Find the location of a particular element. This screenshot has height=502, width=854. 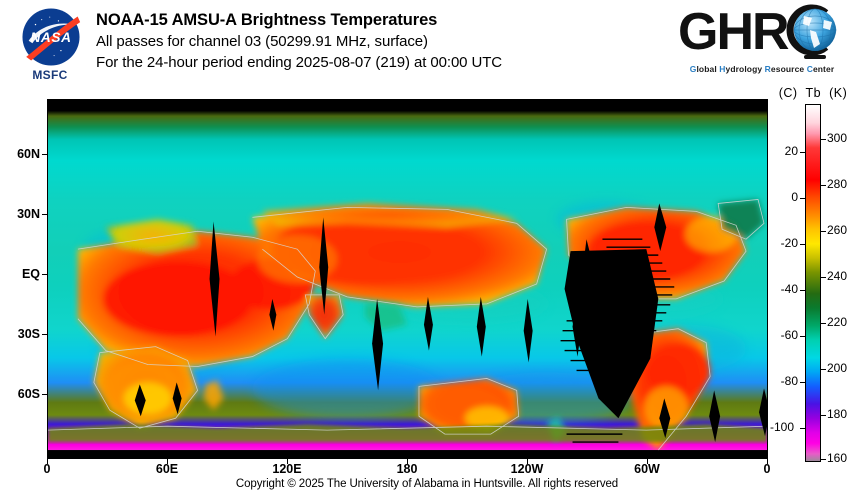

lon-tick-120w is located at coordinates (527, 461).